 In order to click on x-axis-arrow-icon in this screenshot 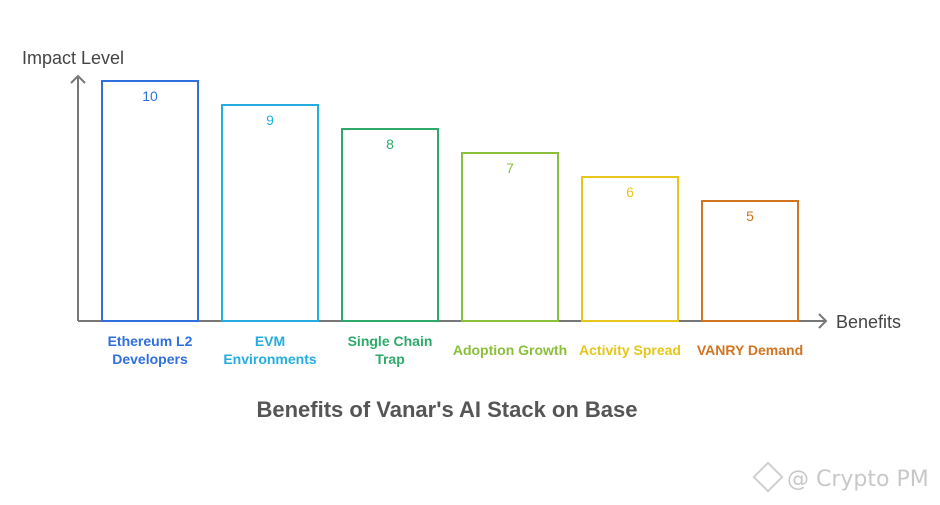, I will do `click(823, 321)`.